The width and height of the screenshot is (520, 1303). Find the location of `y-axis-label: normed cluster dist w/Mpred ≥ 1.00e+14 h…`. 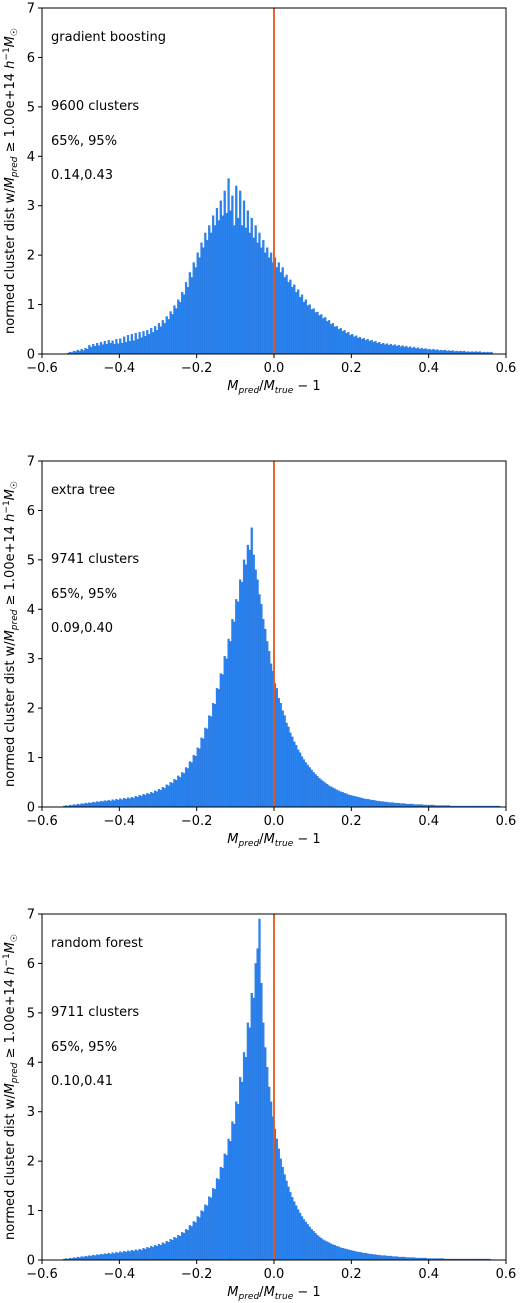

y-axis-label: normed cluster dist w/Mpred ≥ 1.00e+14 h… is located at coordinates (11, 634).